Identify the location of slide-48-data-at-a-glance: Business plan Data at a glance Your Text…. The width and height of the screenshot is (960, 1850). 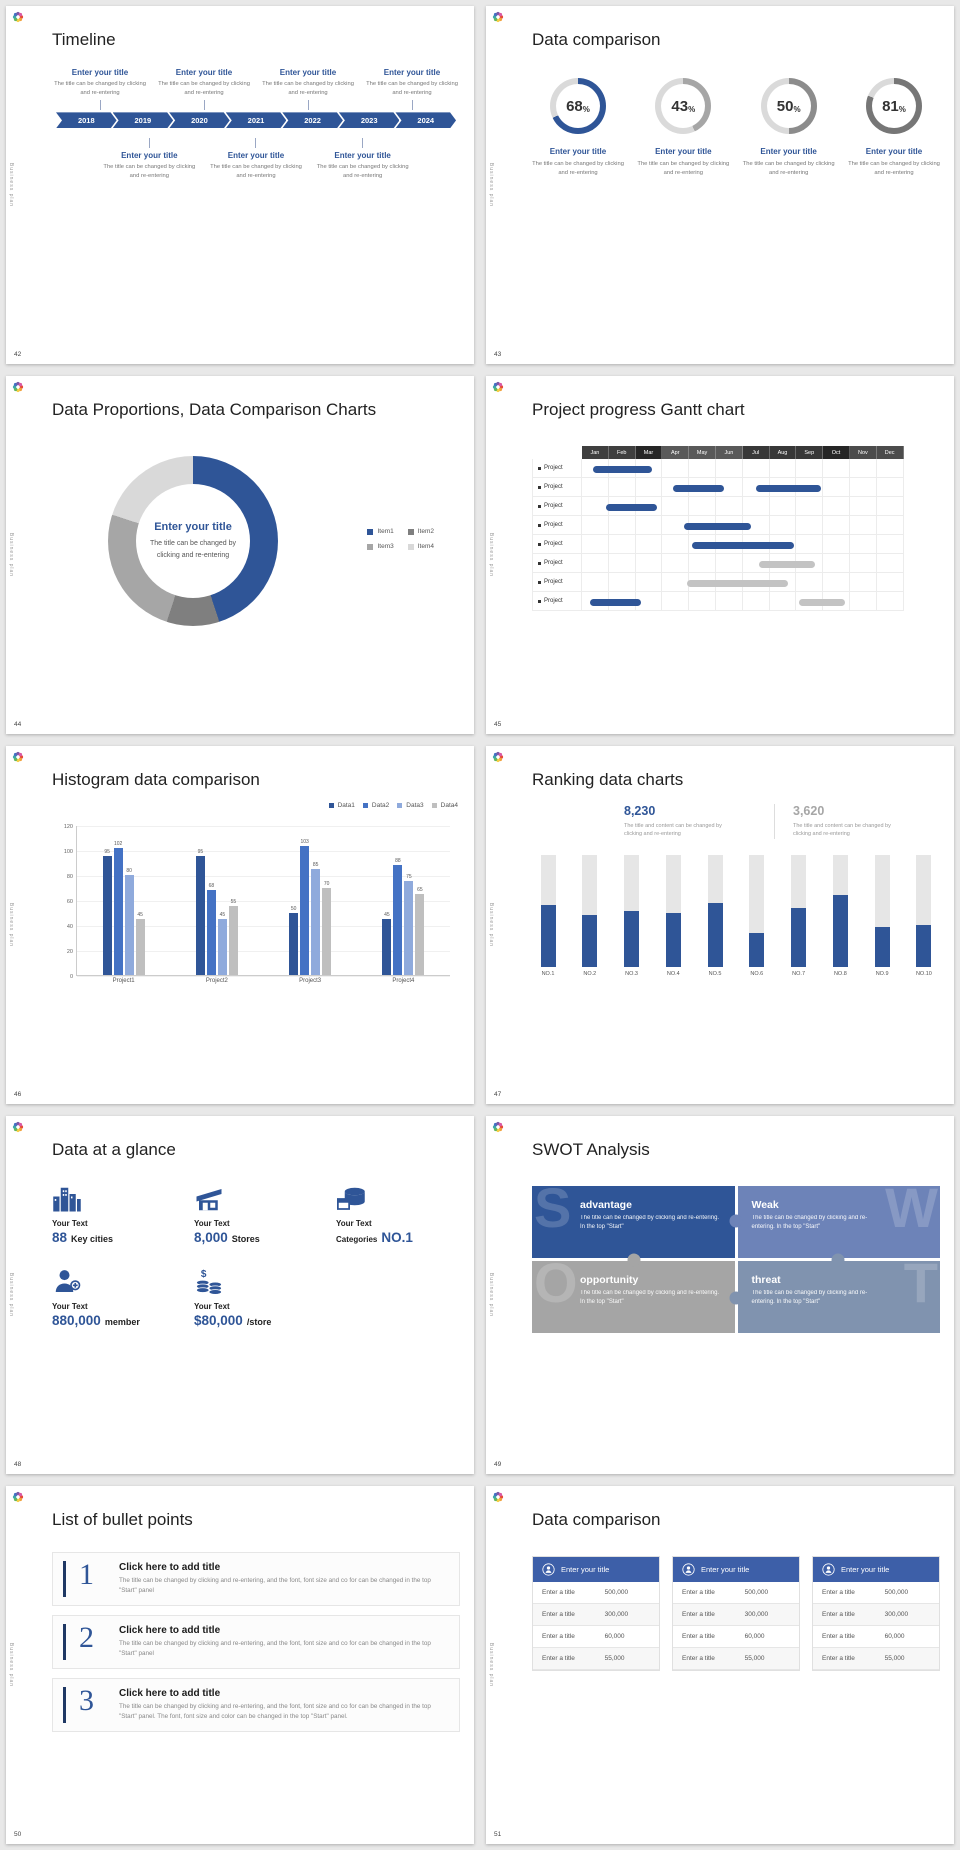
(240, 1295).